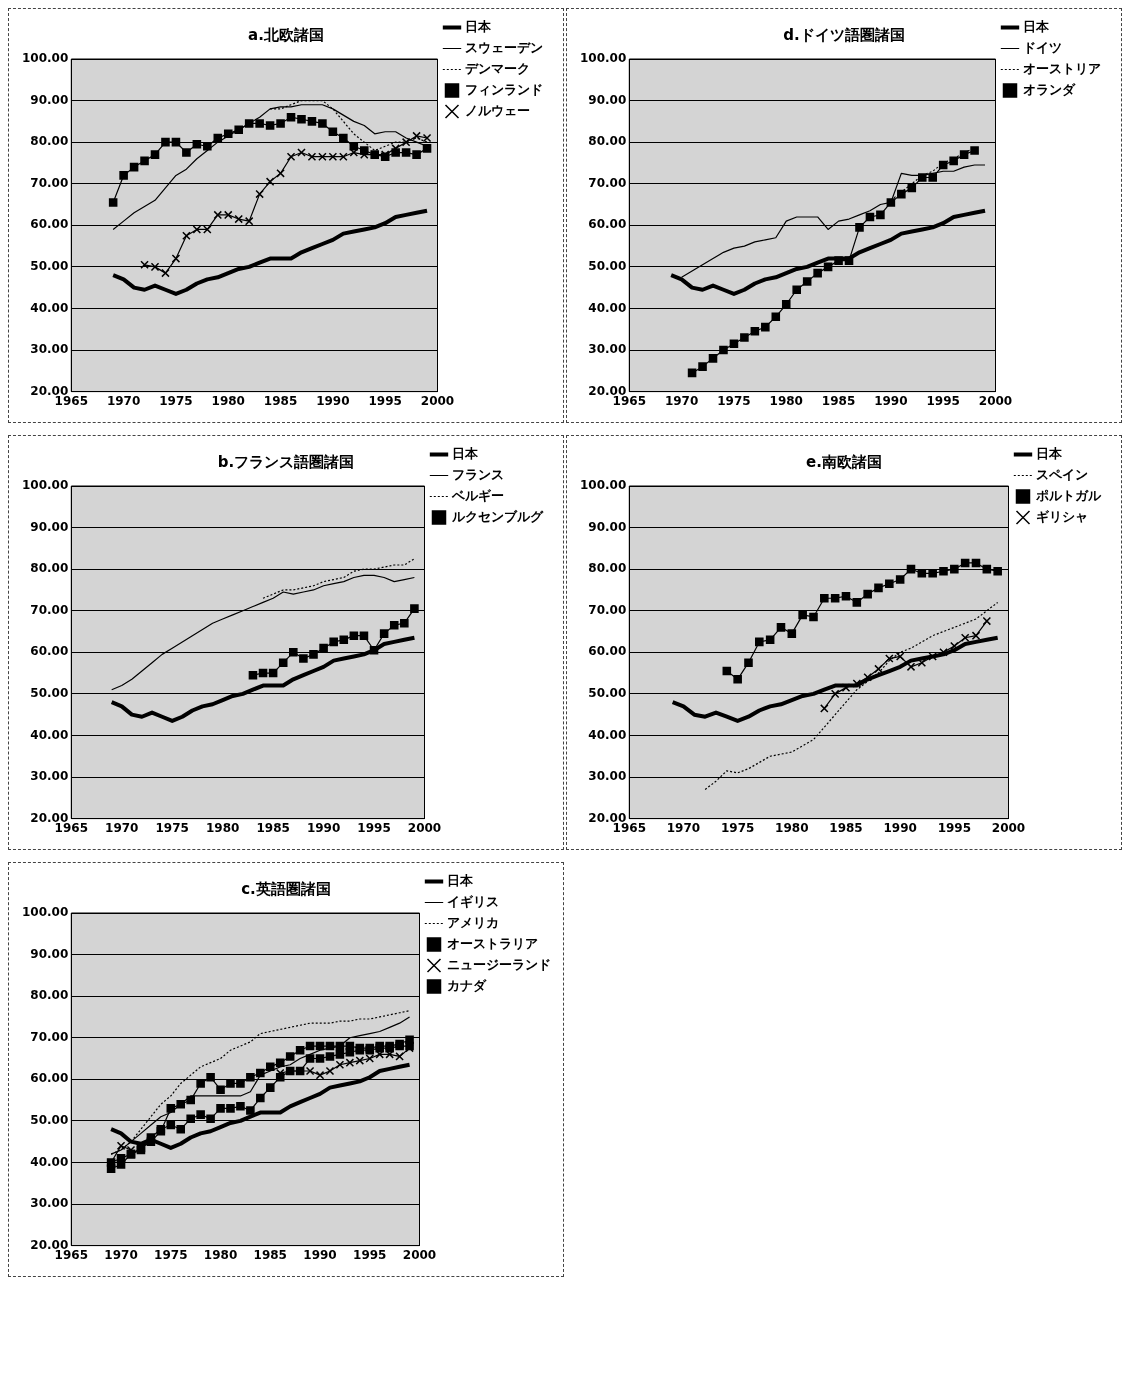 This screenshot has width=1130, height=1375. What do you see at coordinates (1049, 89) in the screenshot?
I see `legend-label: オランダ` at bounding box center [1049, 89].